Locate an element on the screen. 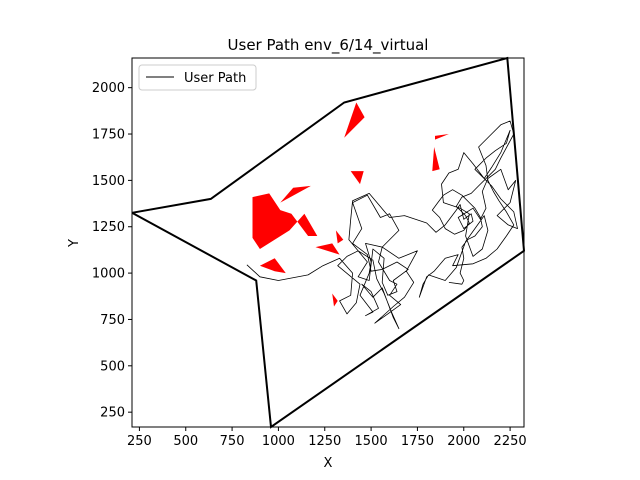 The width and height of the screenshot is (640, 480). y-axis-title: Y is located at coordinates (74, 243).